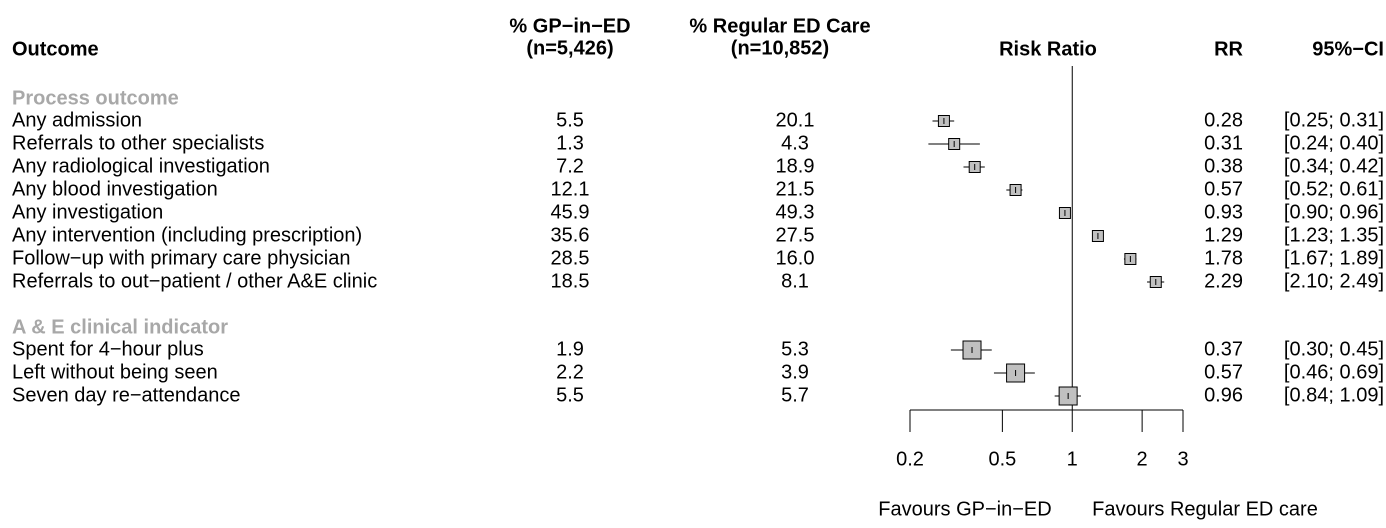  Describe the element at coordinates (1223, 235) in the screenshot. I see `rr-value: 1.29` at that location.